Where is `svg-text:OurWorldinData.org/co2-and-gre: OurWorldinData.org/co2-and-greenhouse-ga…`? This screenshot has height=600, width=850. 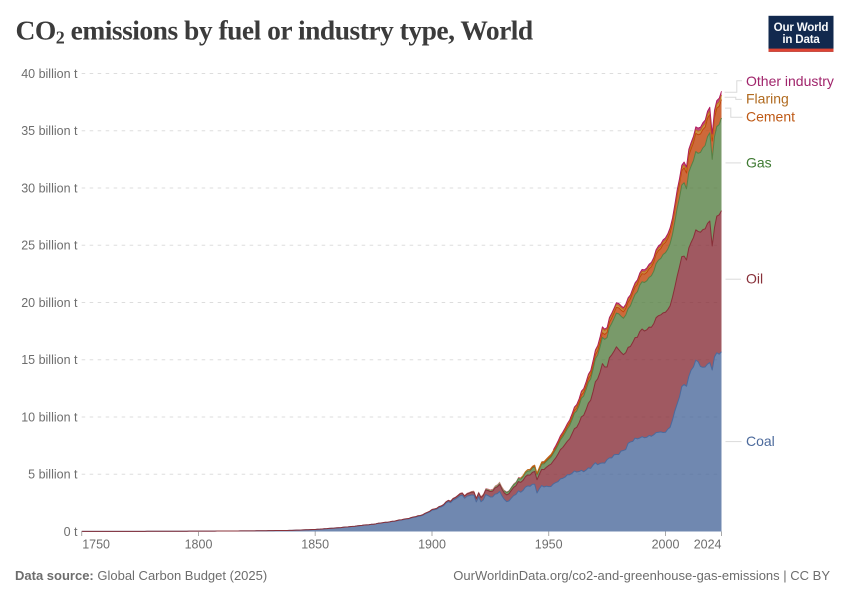
svg-text:OurWorldinData.org/co2-and-gre: OurWorldinData.org/co2-and-greenhouse-ga… is located at coordinates (641, 575).